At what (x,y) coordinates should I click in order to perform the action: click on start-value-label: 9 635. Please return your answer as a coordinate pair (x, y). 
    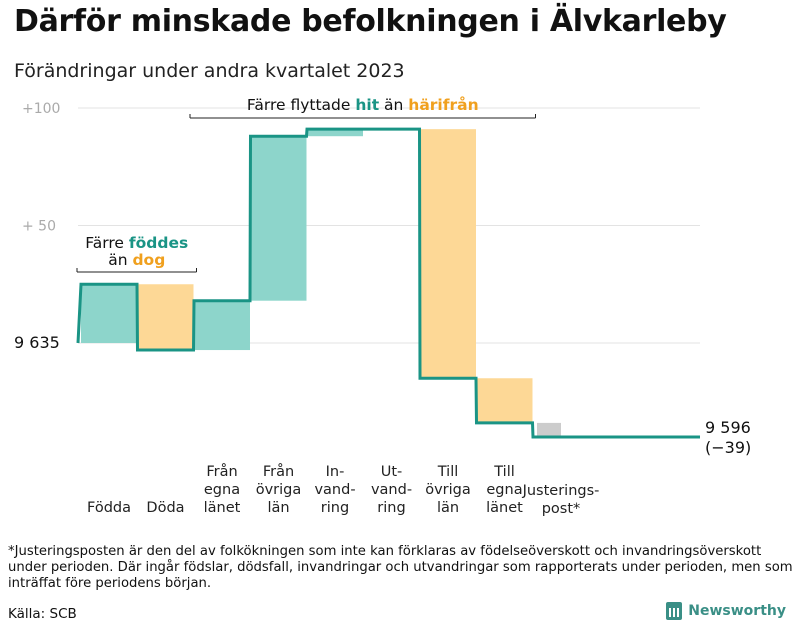
    Looking at the image, I should click on (37, 342).